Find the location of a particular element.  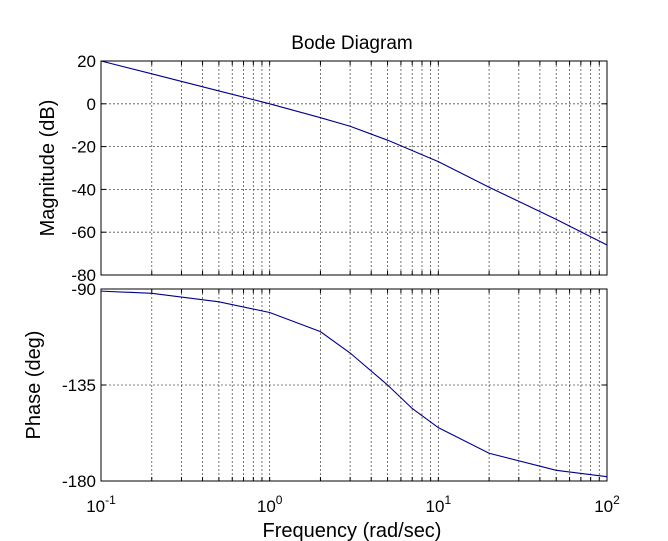

magnitude-y-tick-label: -60 is located at coordinates (83, 232).